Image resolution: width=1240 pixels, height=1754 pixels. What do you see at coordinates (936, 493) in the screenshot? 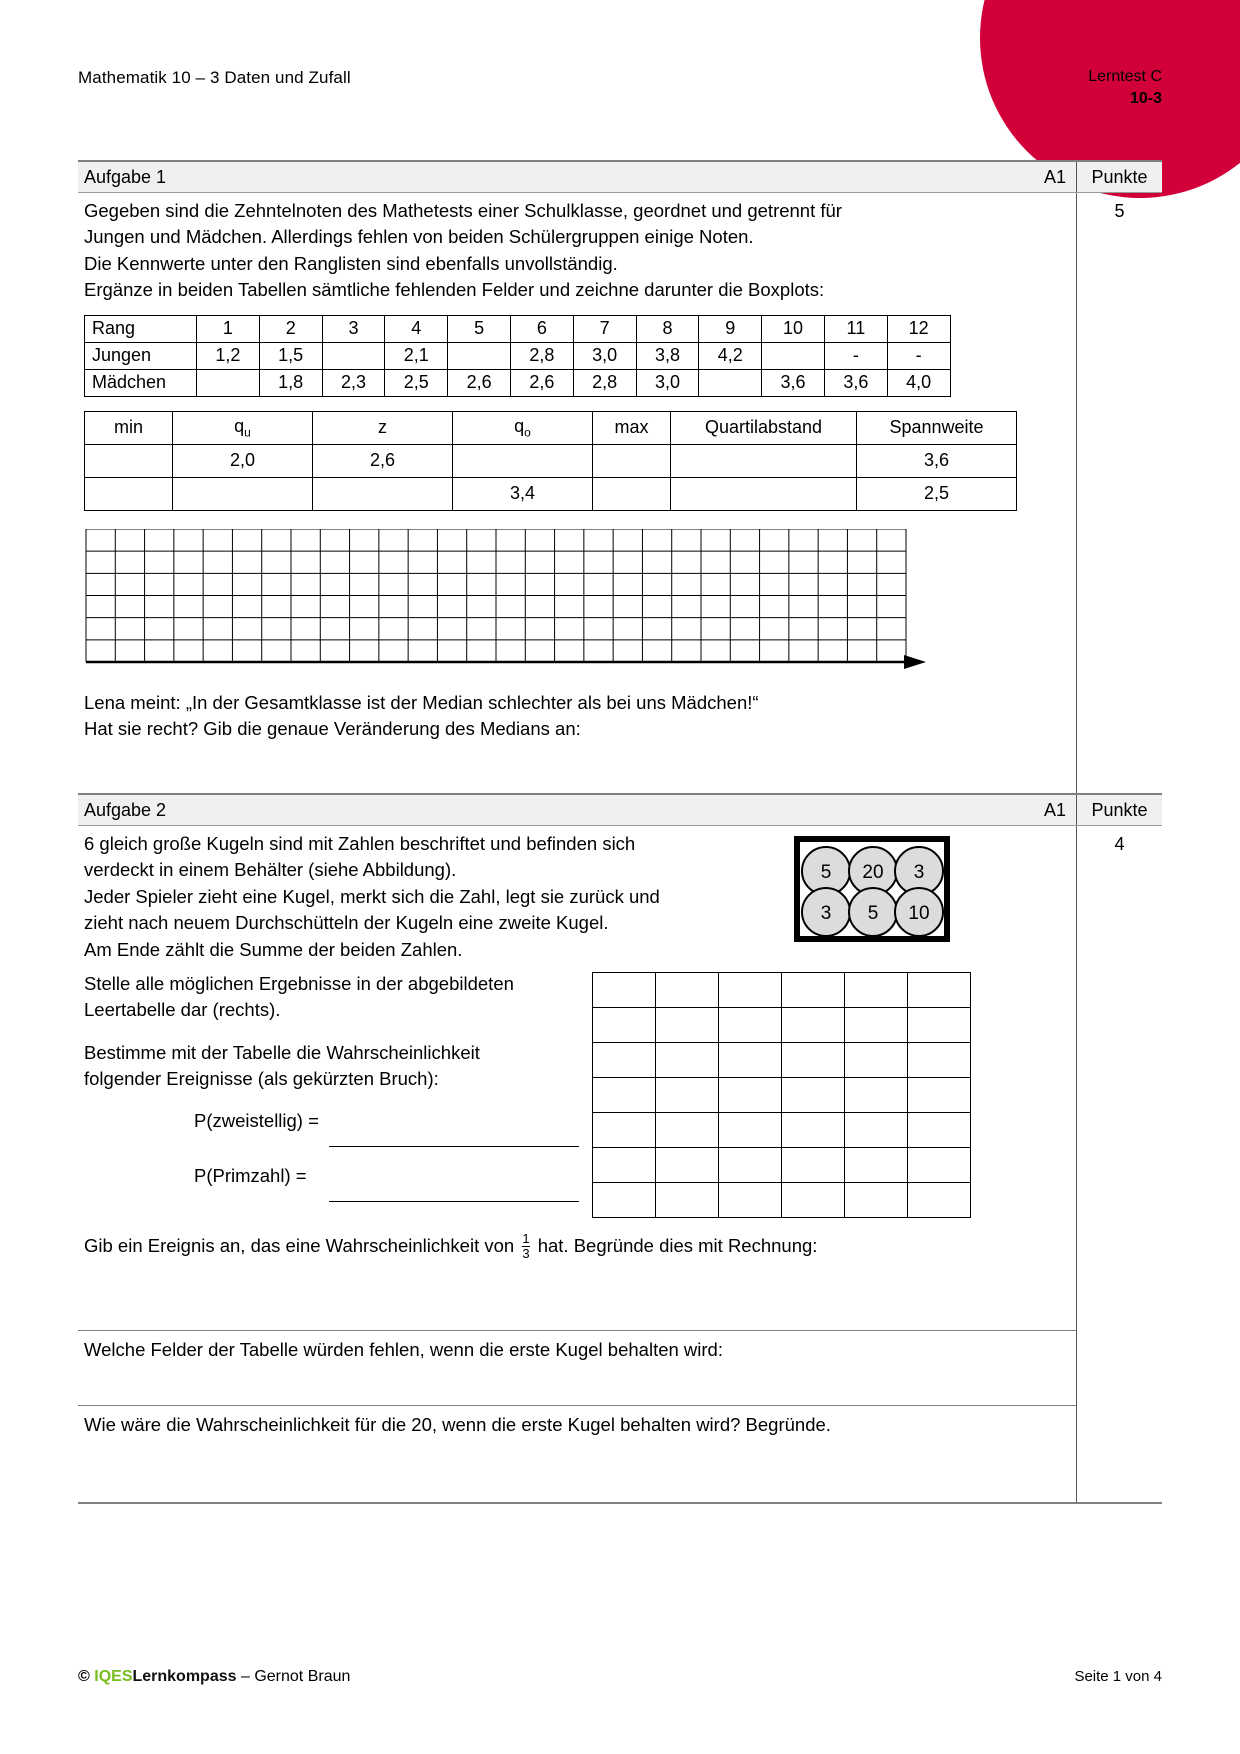
I see `kenn-cell: 2,5` at bounding box center [936, 493].